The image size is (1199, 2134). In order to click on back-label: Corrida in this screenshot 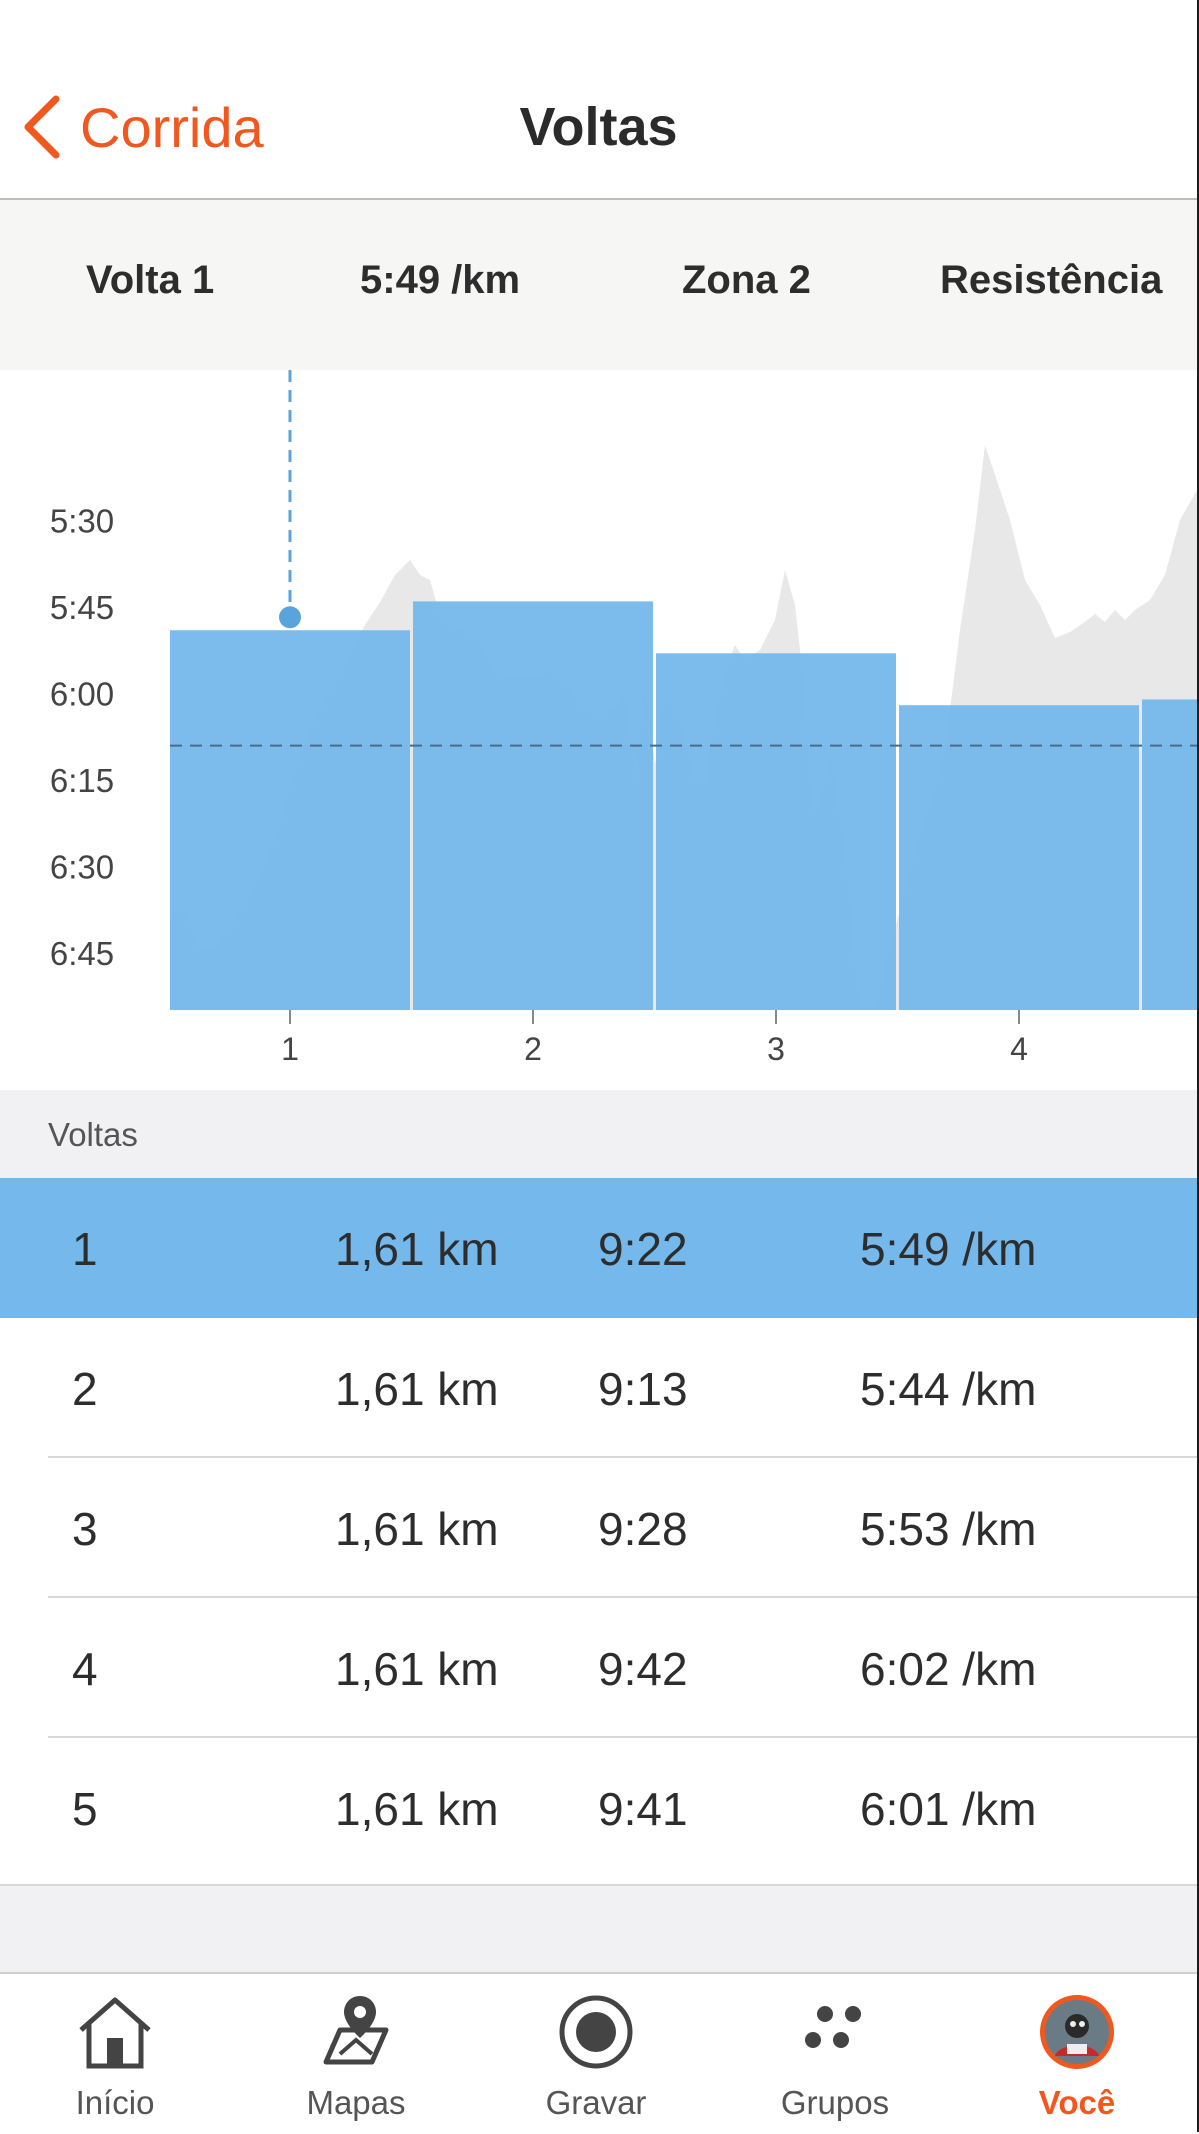, I will do `click(172, 127)`.